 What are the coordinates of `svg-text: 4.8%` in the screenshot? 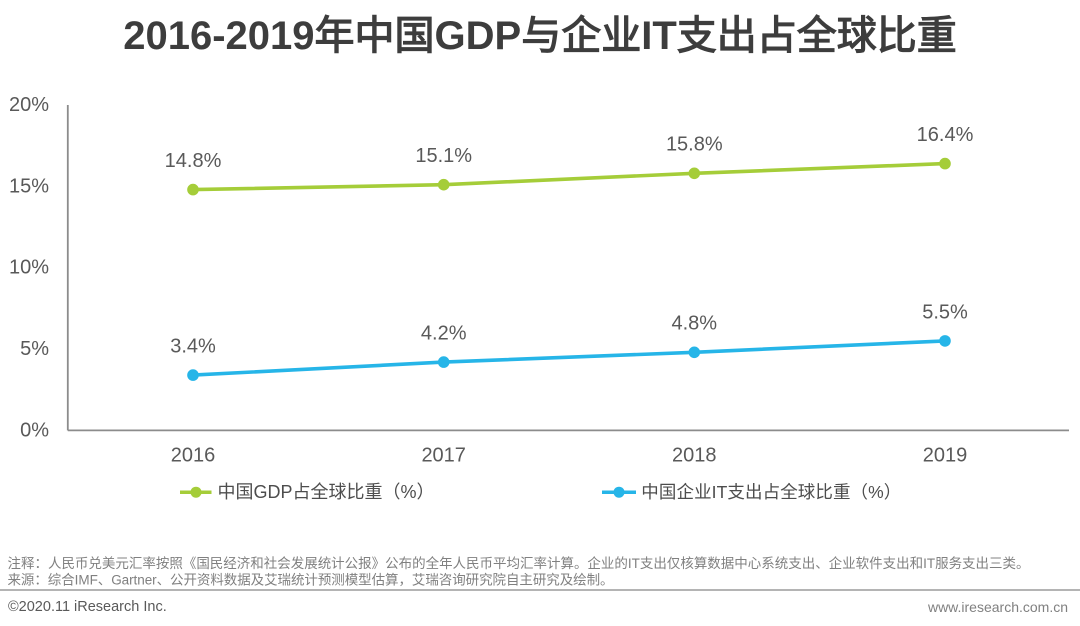 It's located at (695, 324).